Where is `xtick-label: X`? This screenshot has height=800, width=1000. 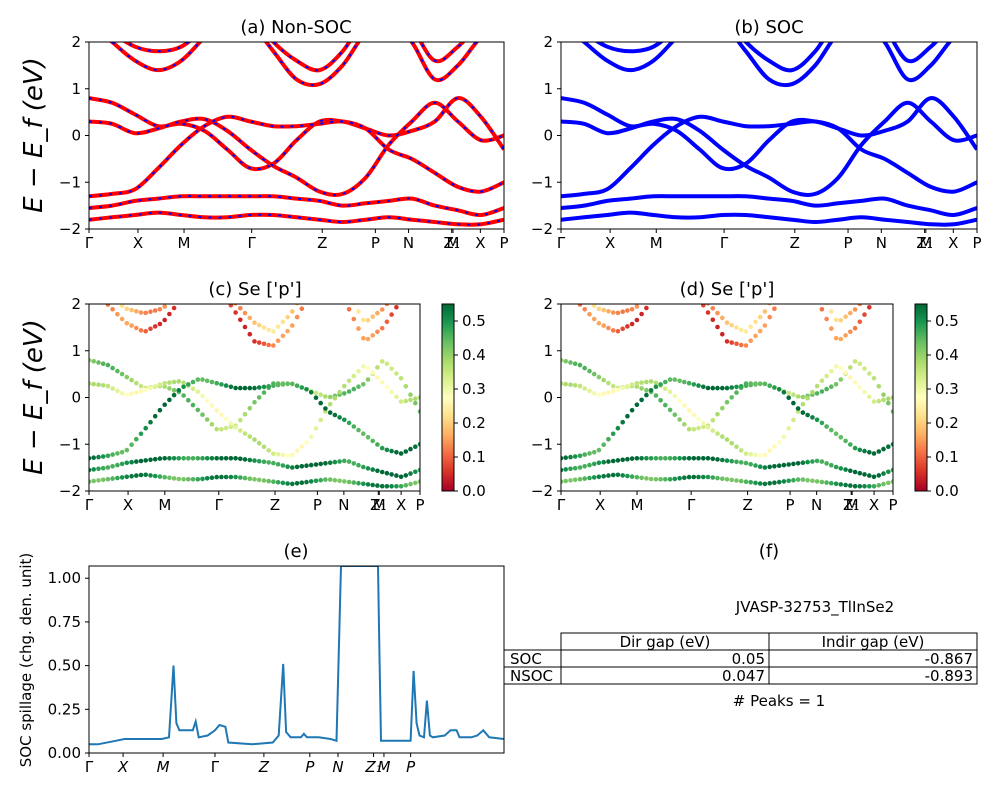 xtick-label: X is located at coordinates (123, 767).